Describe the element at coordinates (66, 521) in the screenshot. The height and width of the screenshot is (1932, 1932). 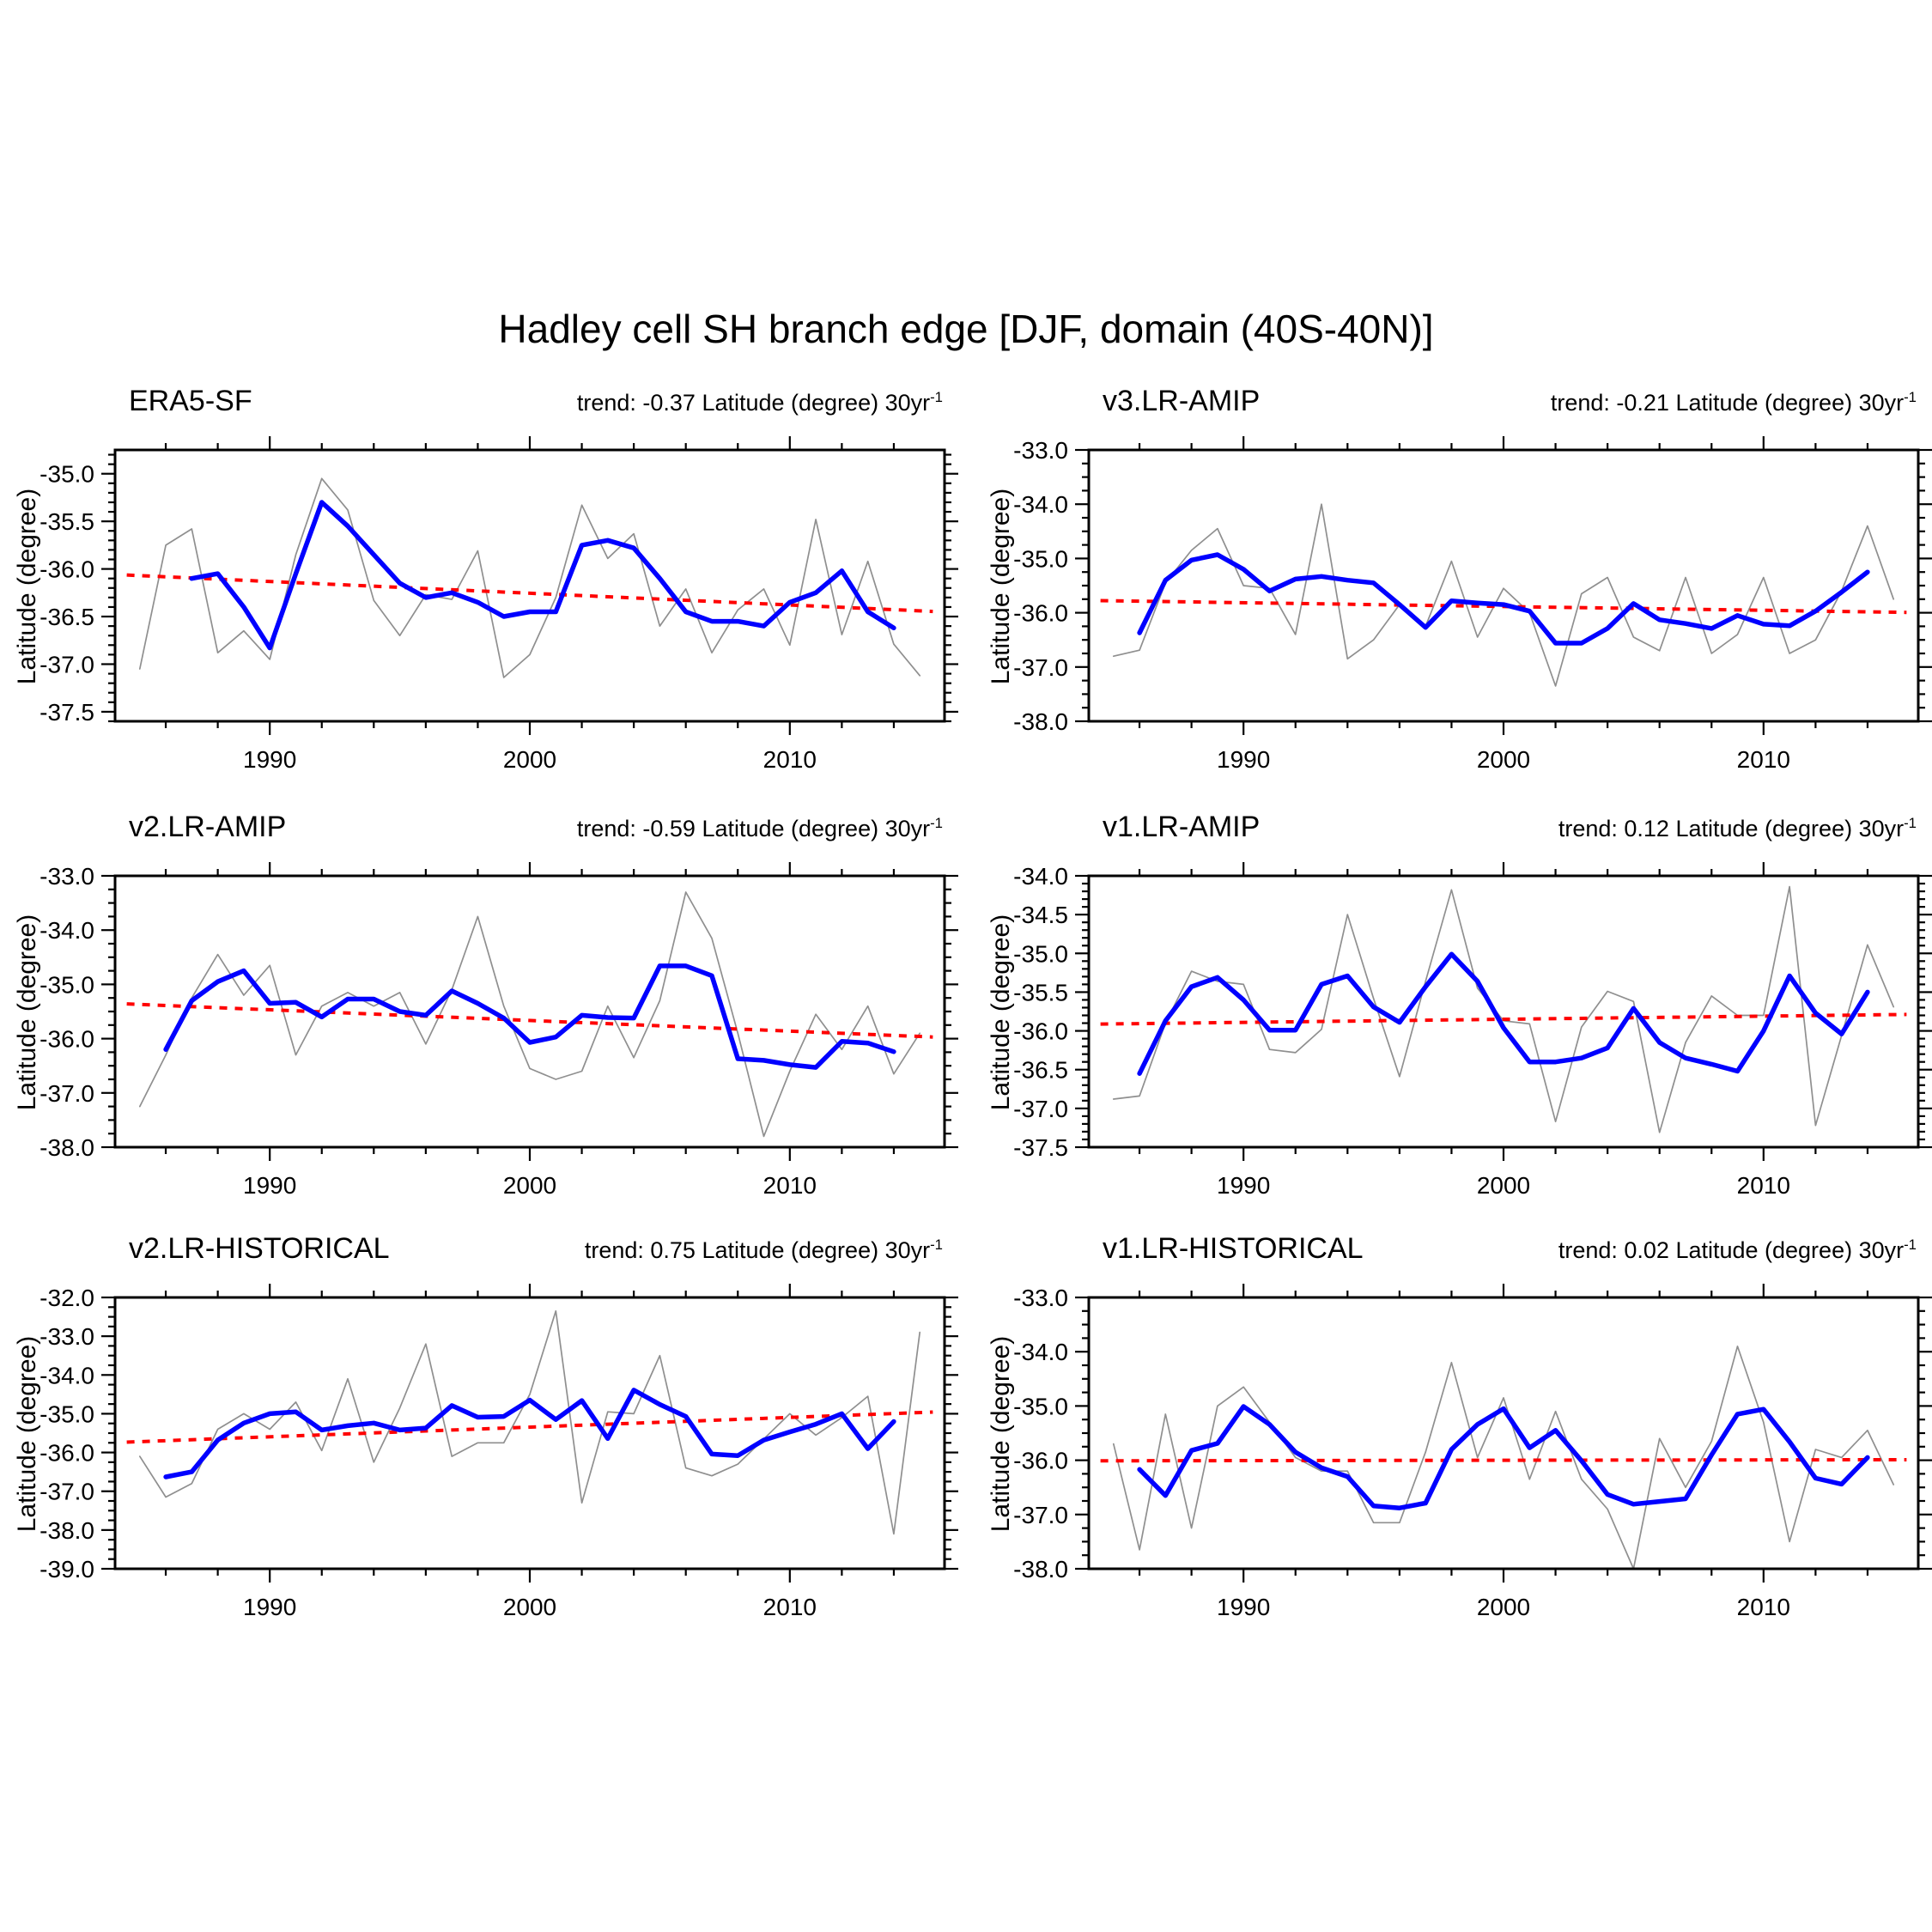
I see `y-tick-label: -35.5` at that location.